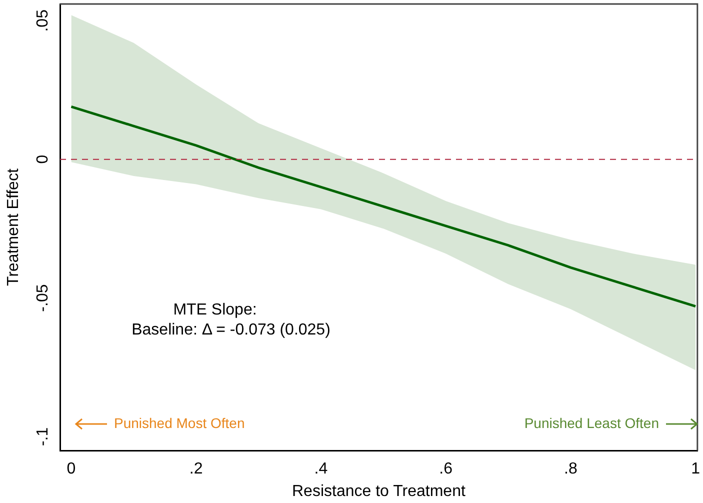 The image size is (703, 503). Describe the element at coordinates (231, 329) in the screenshot. I see `annotation: Baseline: Δ = -0.073 (0.025)` at that location.